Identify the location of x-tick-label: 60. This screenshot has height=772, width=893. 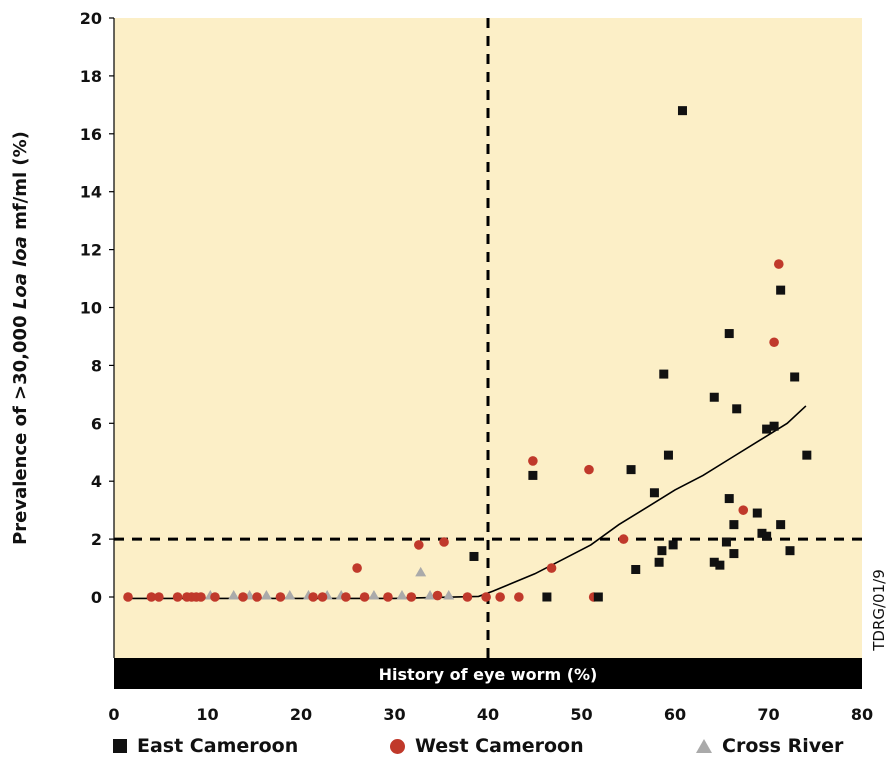
(675, 714).